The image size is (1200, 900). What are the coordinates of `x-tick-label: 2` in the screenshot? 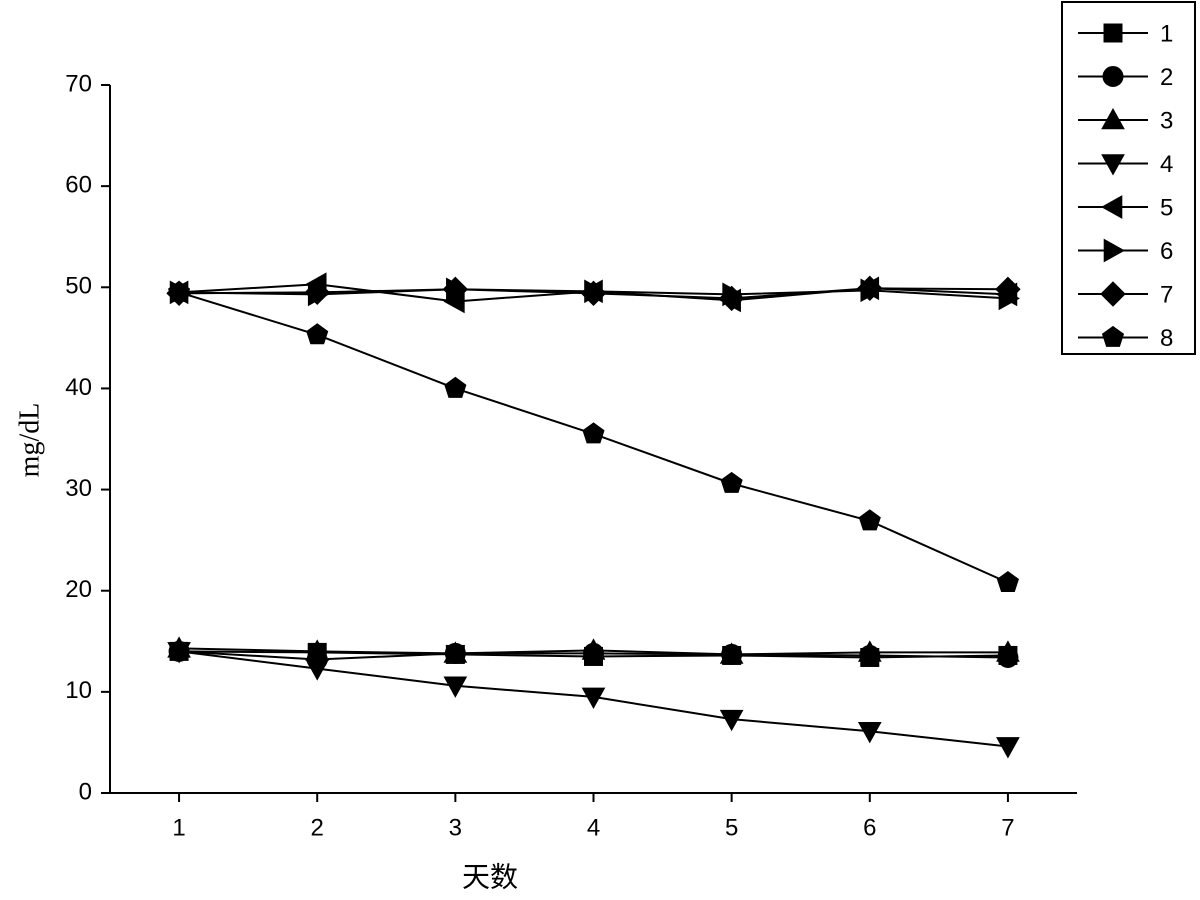 It's located at (317, 827).